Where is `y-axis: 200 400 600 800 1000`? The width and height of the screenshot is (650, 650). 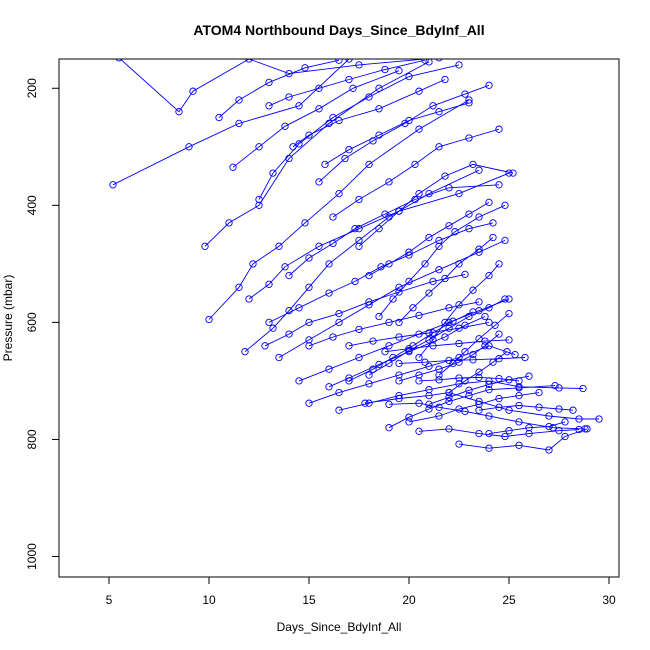 y-axis: 200 400 600 800 1000 is located at coordinates (42, 324).